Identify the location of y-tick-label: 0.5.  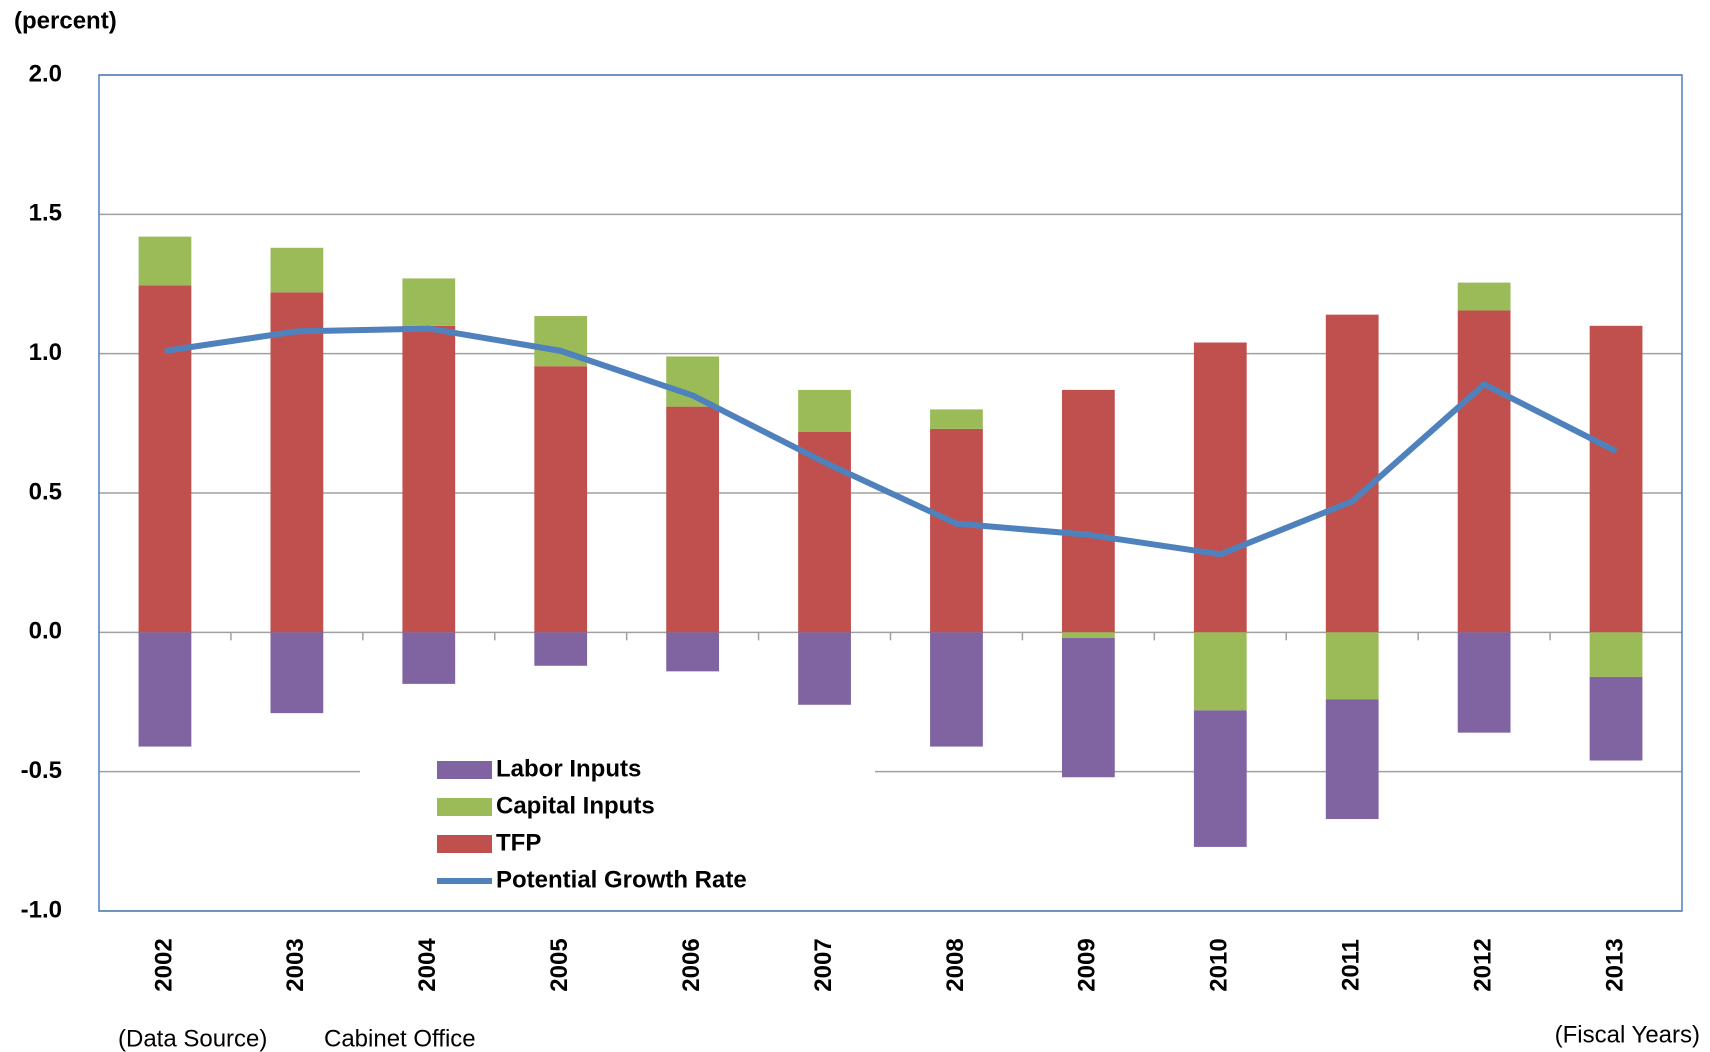
(45, 491).